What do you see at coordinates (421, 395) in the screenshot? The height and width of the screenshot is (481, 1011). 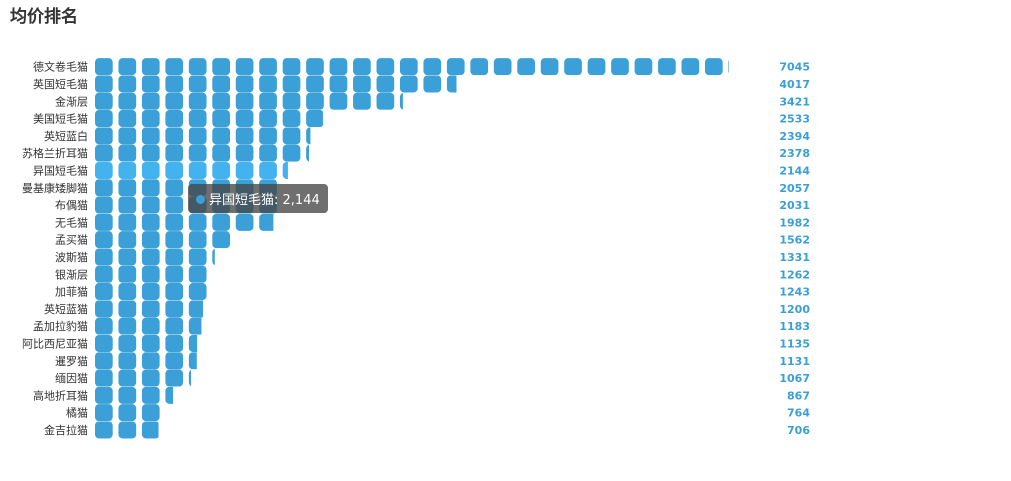 I see `bar-row: 高地折耳猫 867` at bounding box center [421, 395].